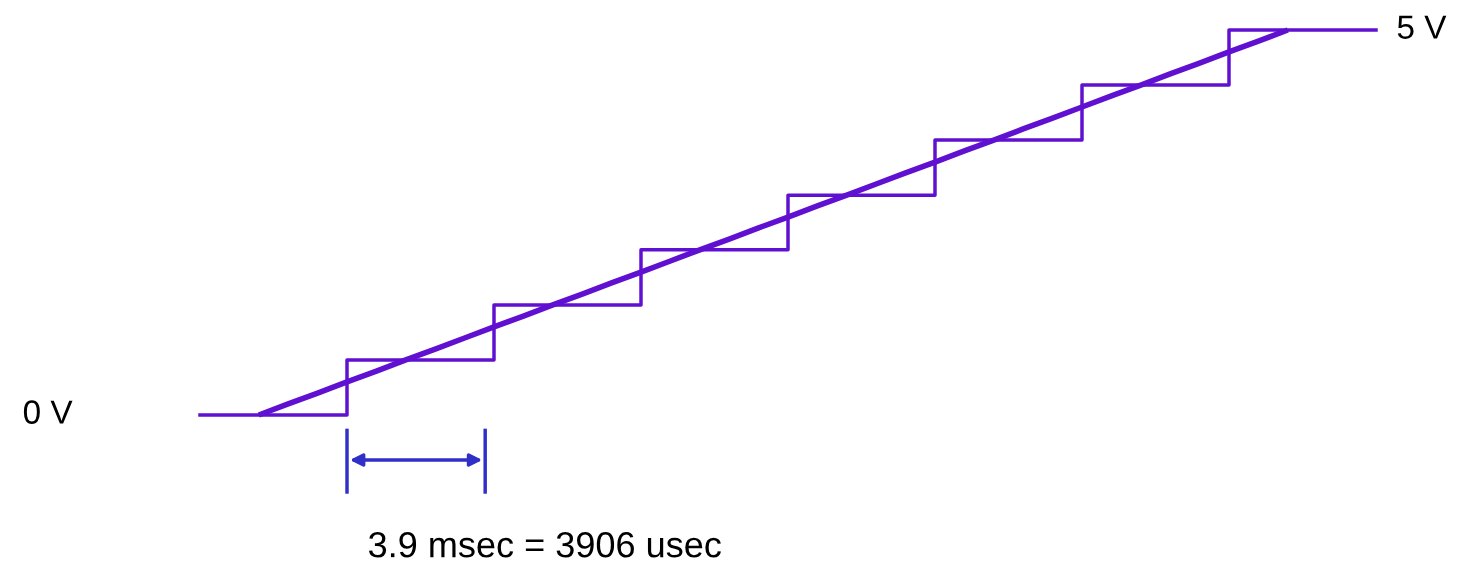 This screenshot has height=569, width=1466. Describe the element at coordinates (1422, 27) in the screenshot. I see `text: 5 V` at that location.